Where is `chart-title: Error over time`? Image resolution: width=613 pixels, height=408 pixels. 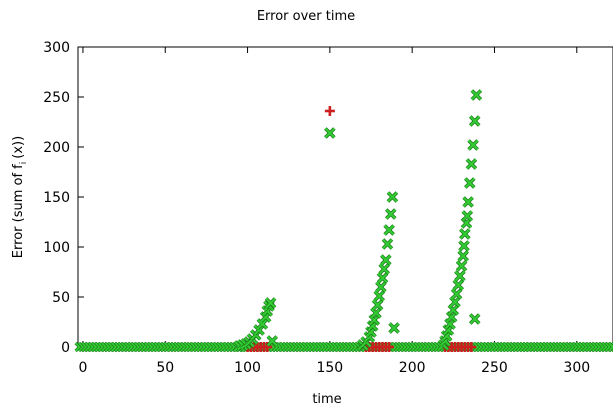 chart-title: Error over time is located at coordinates (306, 16).